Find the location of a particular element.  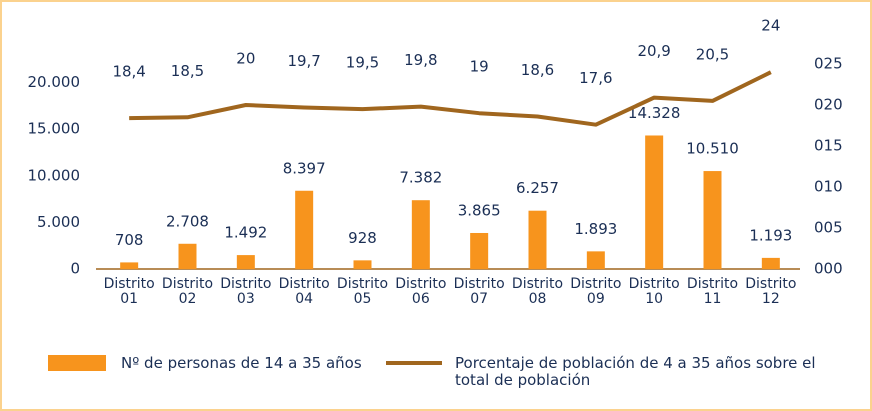

x-tick-label: Distrito 05 is located at coordinates (362, 291).